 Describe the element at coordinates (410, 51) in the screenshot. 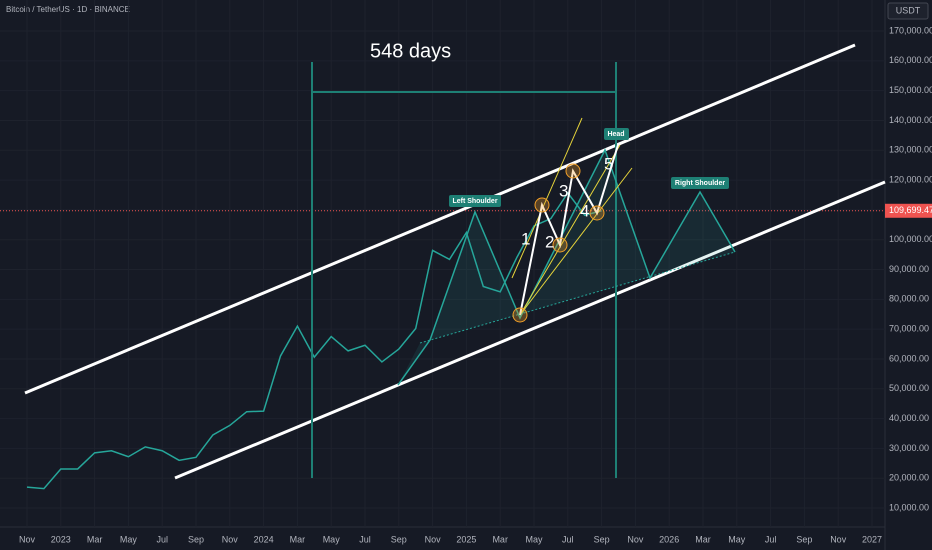

I see `duration-label: 548 days` at that location.